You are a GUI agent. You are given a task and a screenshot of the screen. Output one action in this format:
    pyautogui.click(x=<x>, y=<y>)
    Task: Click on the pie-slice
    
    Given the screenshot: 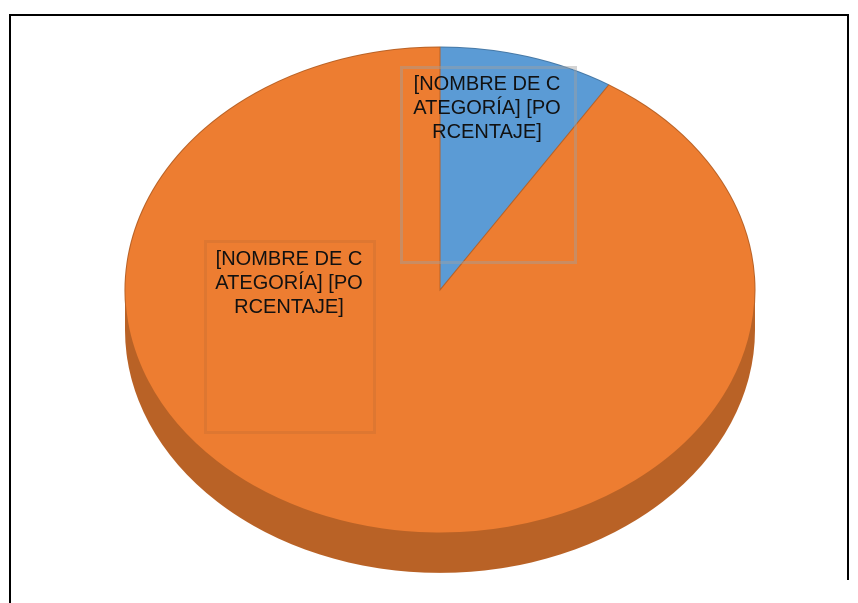 What is the action you would take?
    pyautogui.click(x=524, y=169)
    